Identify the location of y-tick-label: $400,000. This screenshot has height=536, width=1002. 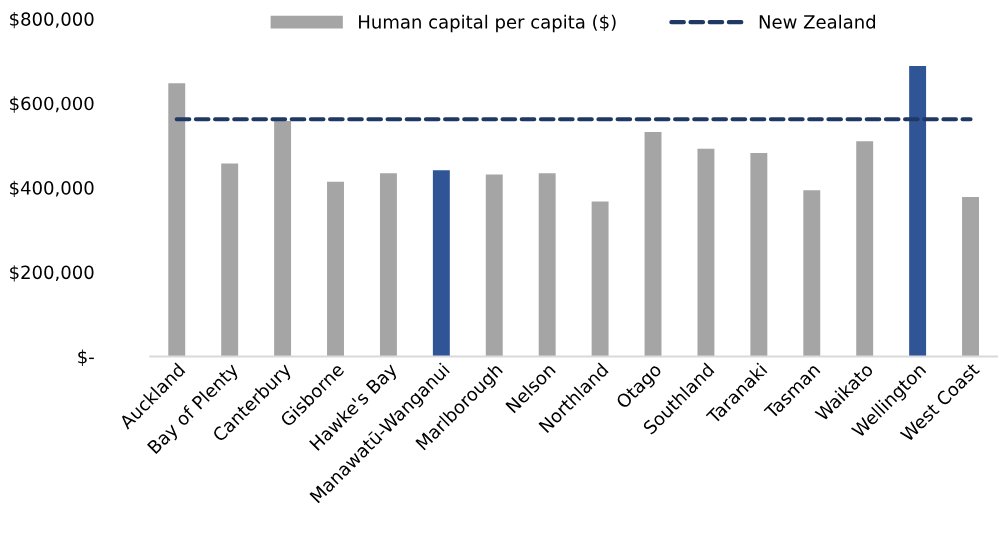
(52, 189).